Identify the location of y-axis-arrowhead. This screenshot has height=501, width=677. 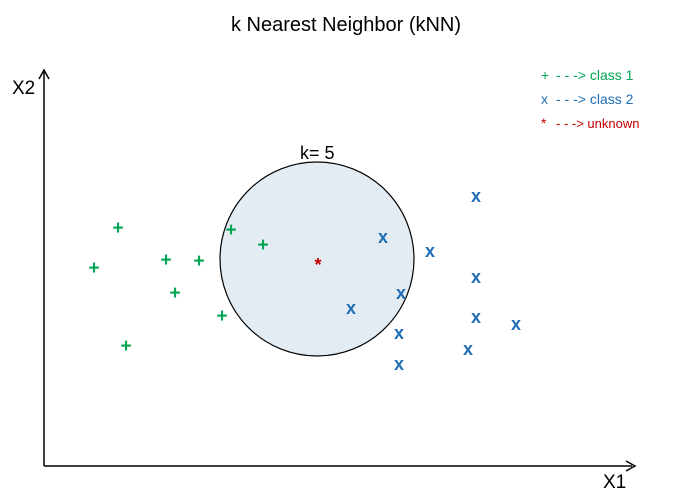
(44, 74).